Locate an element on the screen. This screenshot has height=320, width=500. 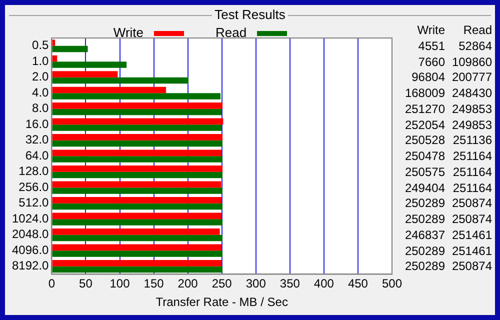
x-tick-label: 50 is located at coordinates (86, 283).